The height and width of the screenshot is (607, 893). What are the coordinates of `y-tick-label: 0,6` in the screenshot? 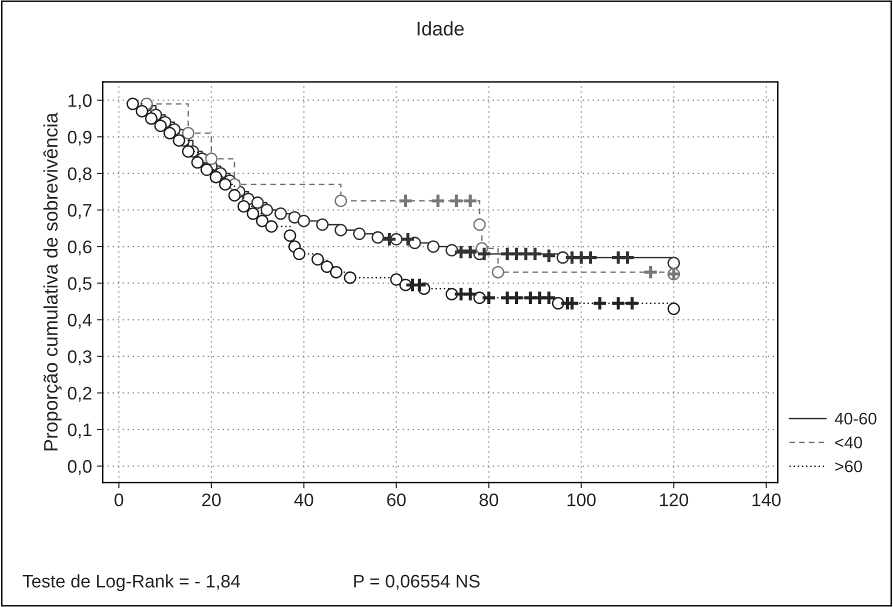 It's located at (80, 248).